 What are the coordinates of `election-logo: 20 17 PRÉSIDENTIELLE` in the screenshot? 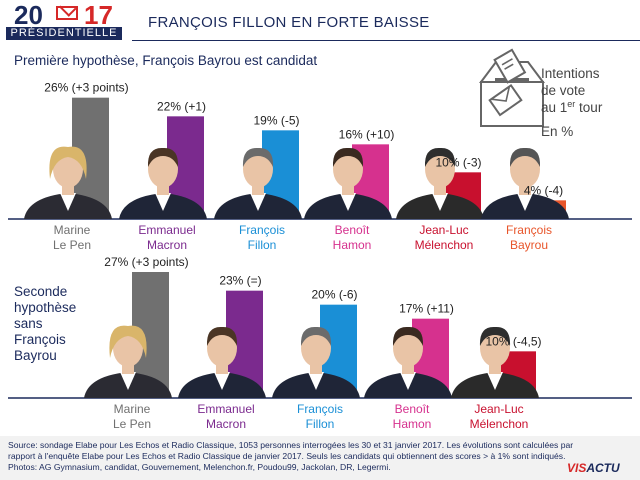 It's located at (67, 21).